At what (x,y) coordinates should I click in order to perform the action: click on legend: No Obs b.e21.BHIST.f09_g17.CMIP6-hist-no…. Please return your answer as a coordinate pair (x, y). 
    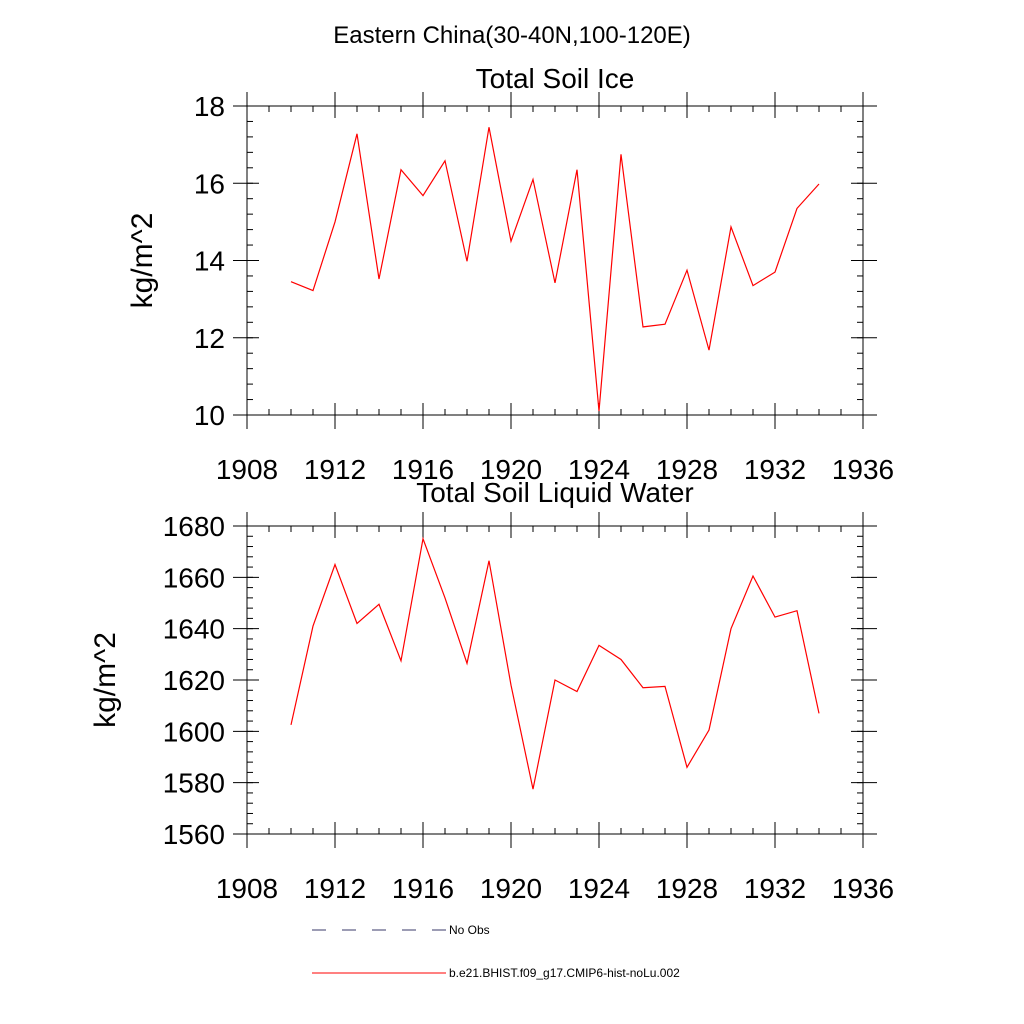
    Looking at the image, I should click on (496, 951).